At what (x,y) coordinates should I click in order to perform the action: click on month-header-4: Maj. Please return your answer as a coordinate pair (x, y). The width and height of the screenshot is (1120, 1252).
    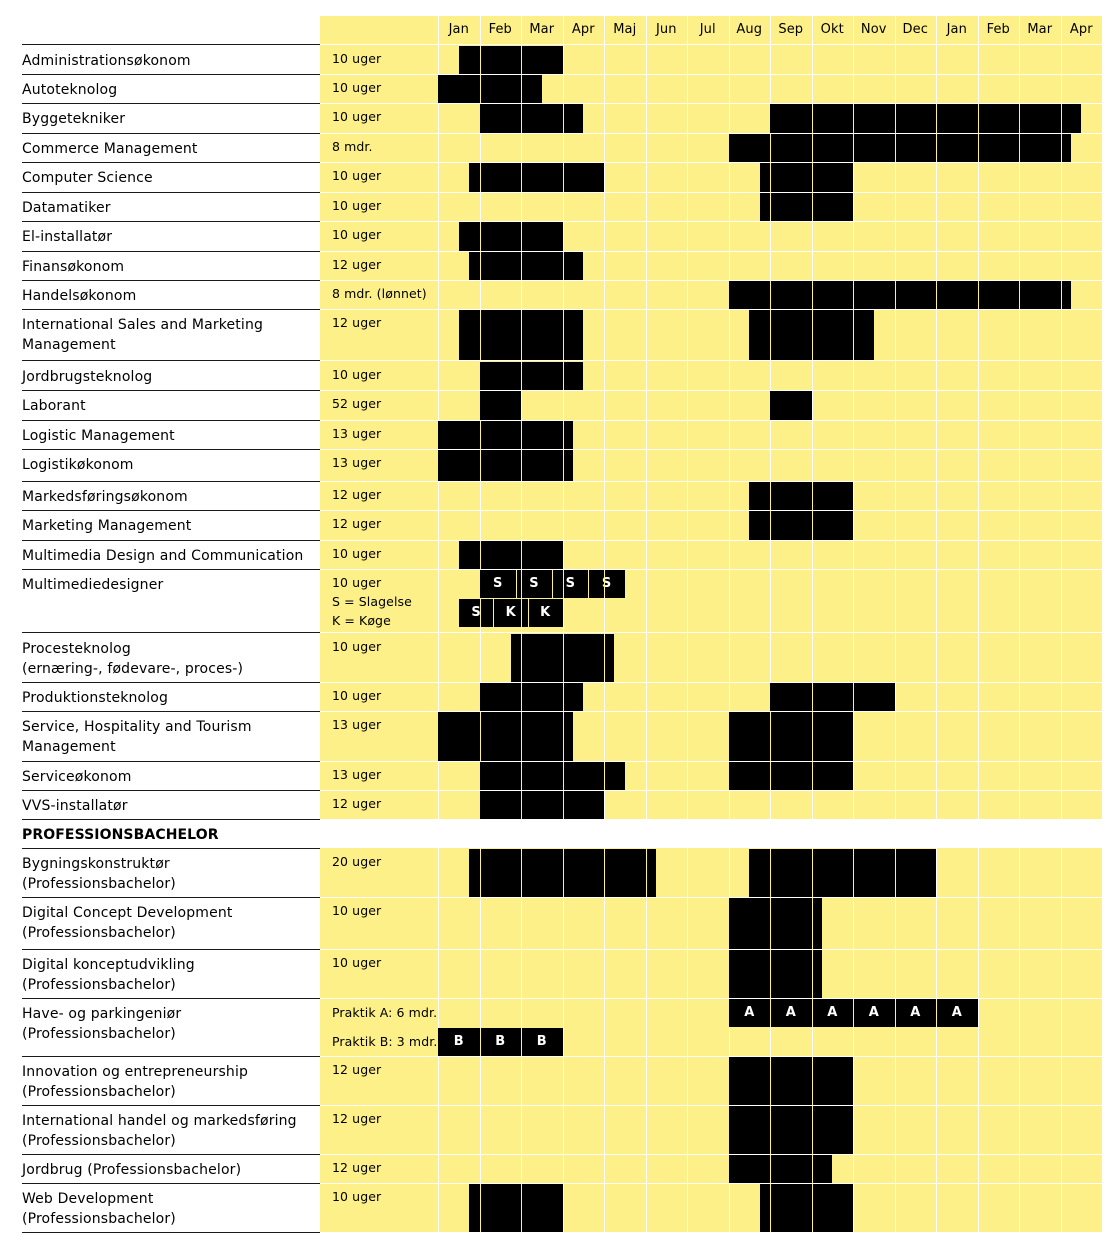
    Looking at the image, I should click on (625, 29).